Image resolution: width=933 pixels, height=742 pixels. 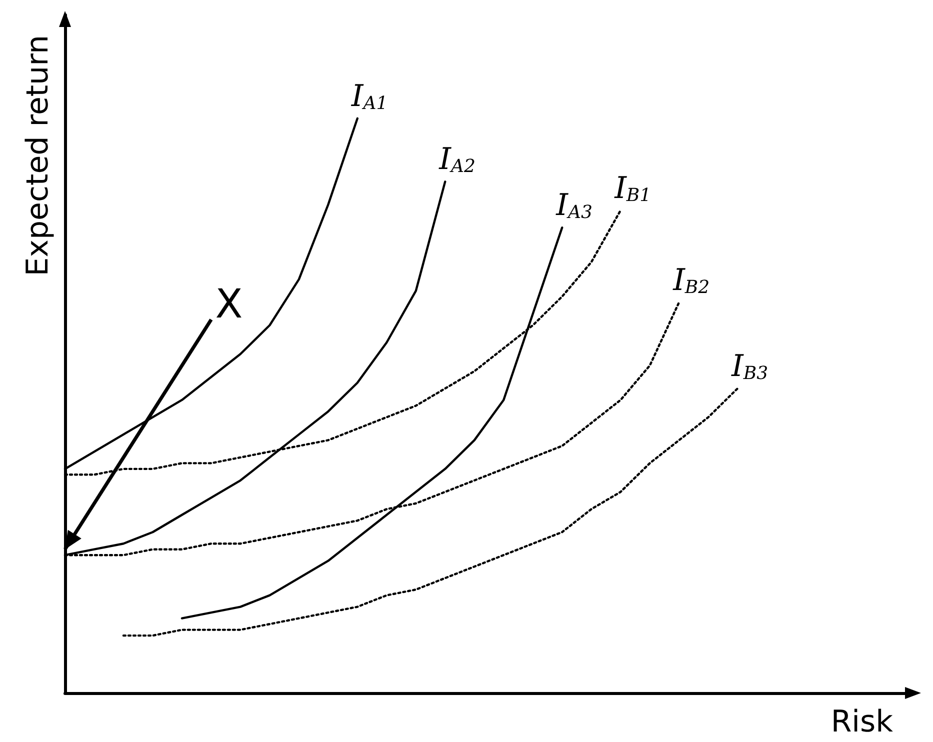 What do you see at coordinates (691, 280) in the screenshot?
I see `series-label: IB2` at bounding box center [691, 280].